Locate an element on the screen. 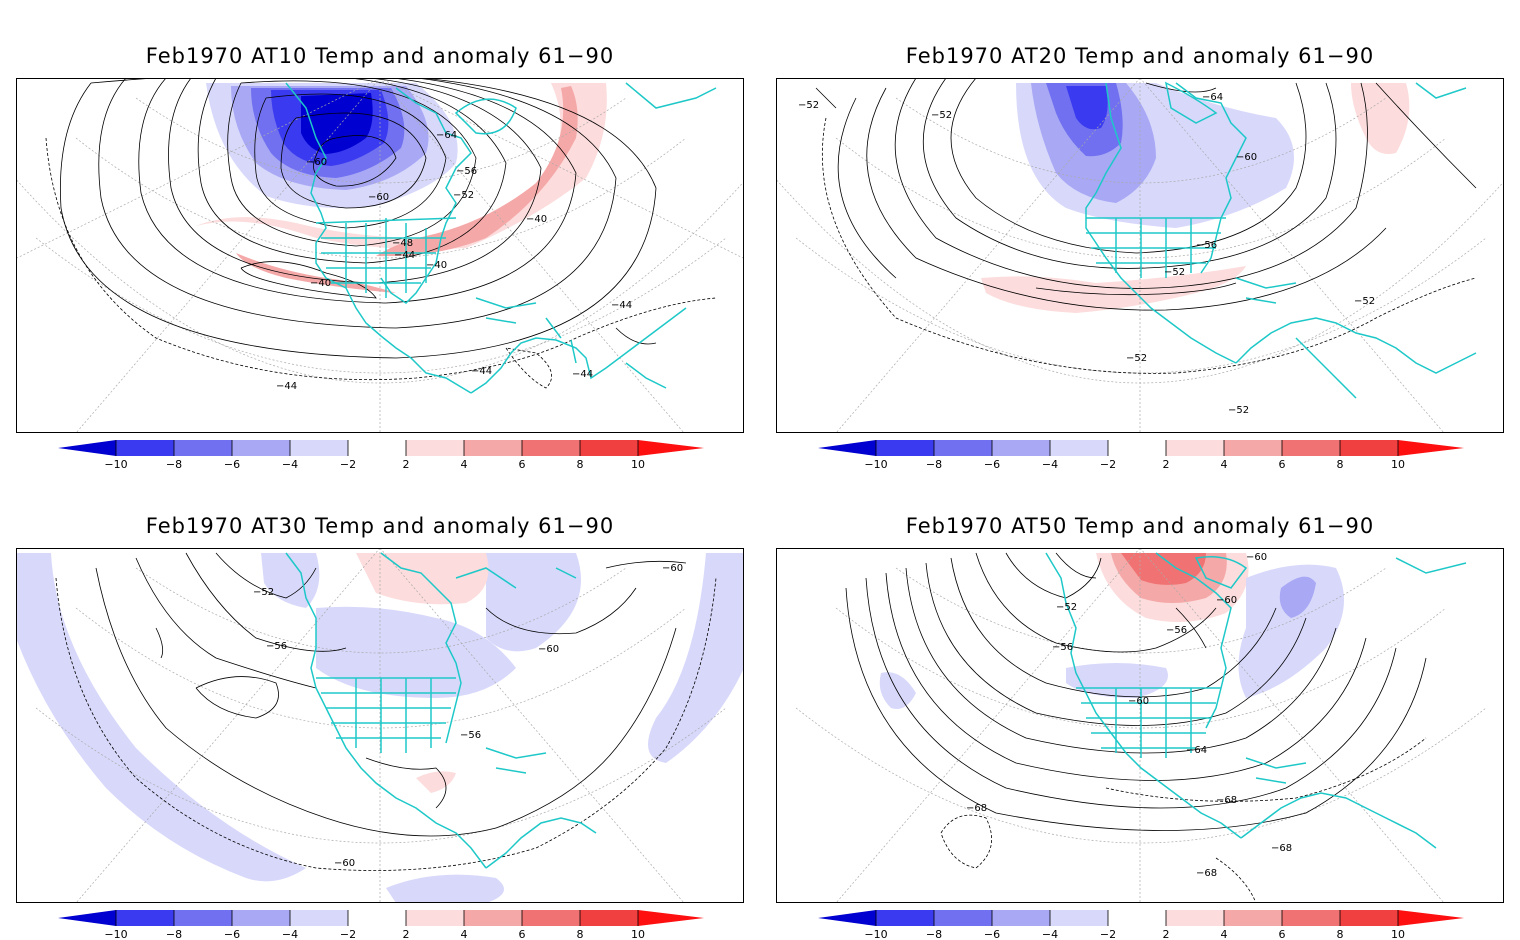  contour-label: −48 is located at coordinates (402, 243).